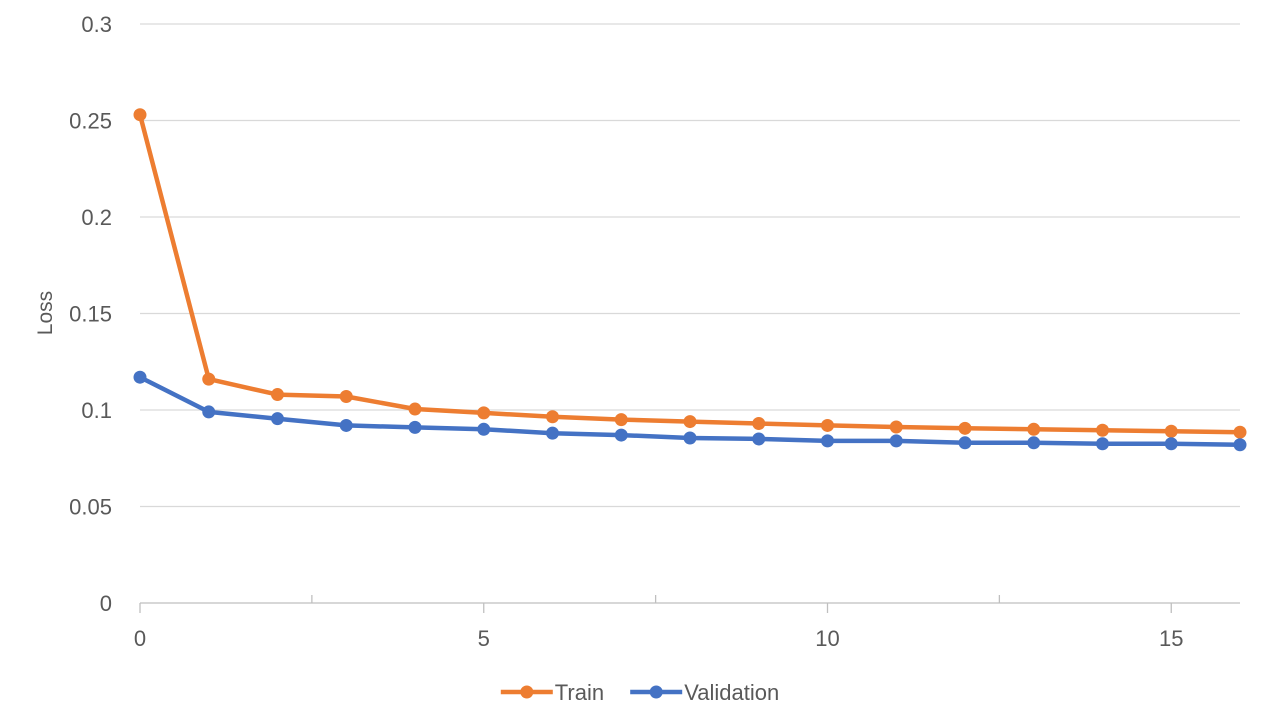 This screenshot has height=727, width=1280. What do you see at coordinates (731, 692) in the screenshot?
I see `legend-label-validation: Validation` at bounding box center [731, 692].